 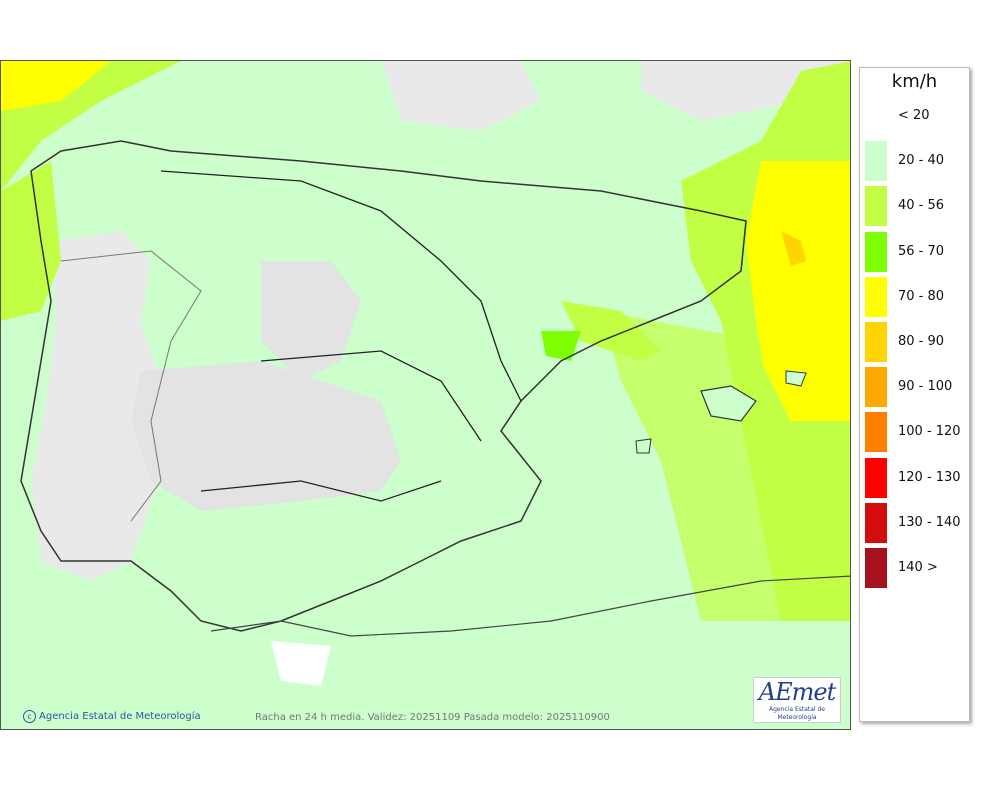 I want to click on logo-word: AEmet, so click(x=797, y=692).